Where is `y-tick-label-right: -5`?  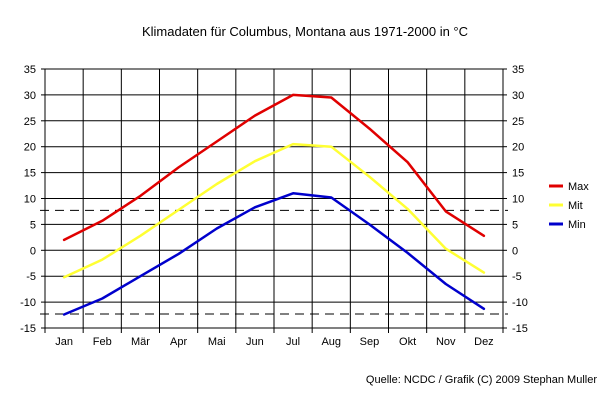
y-tick-label-right: -5 is located at coordinates (517, 277).